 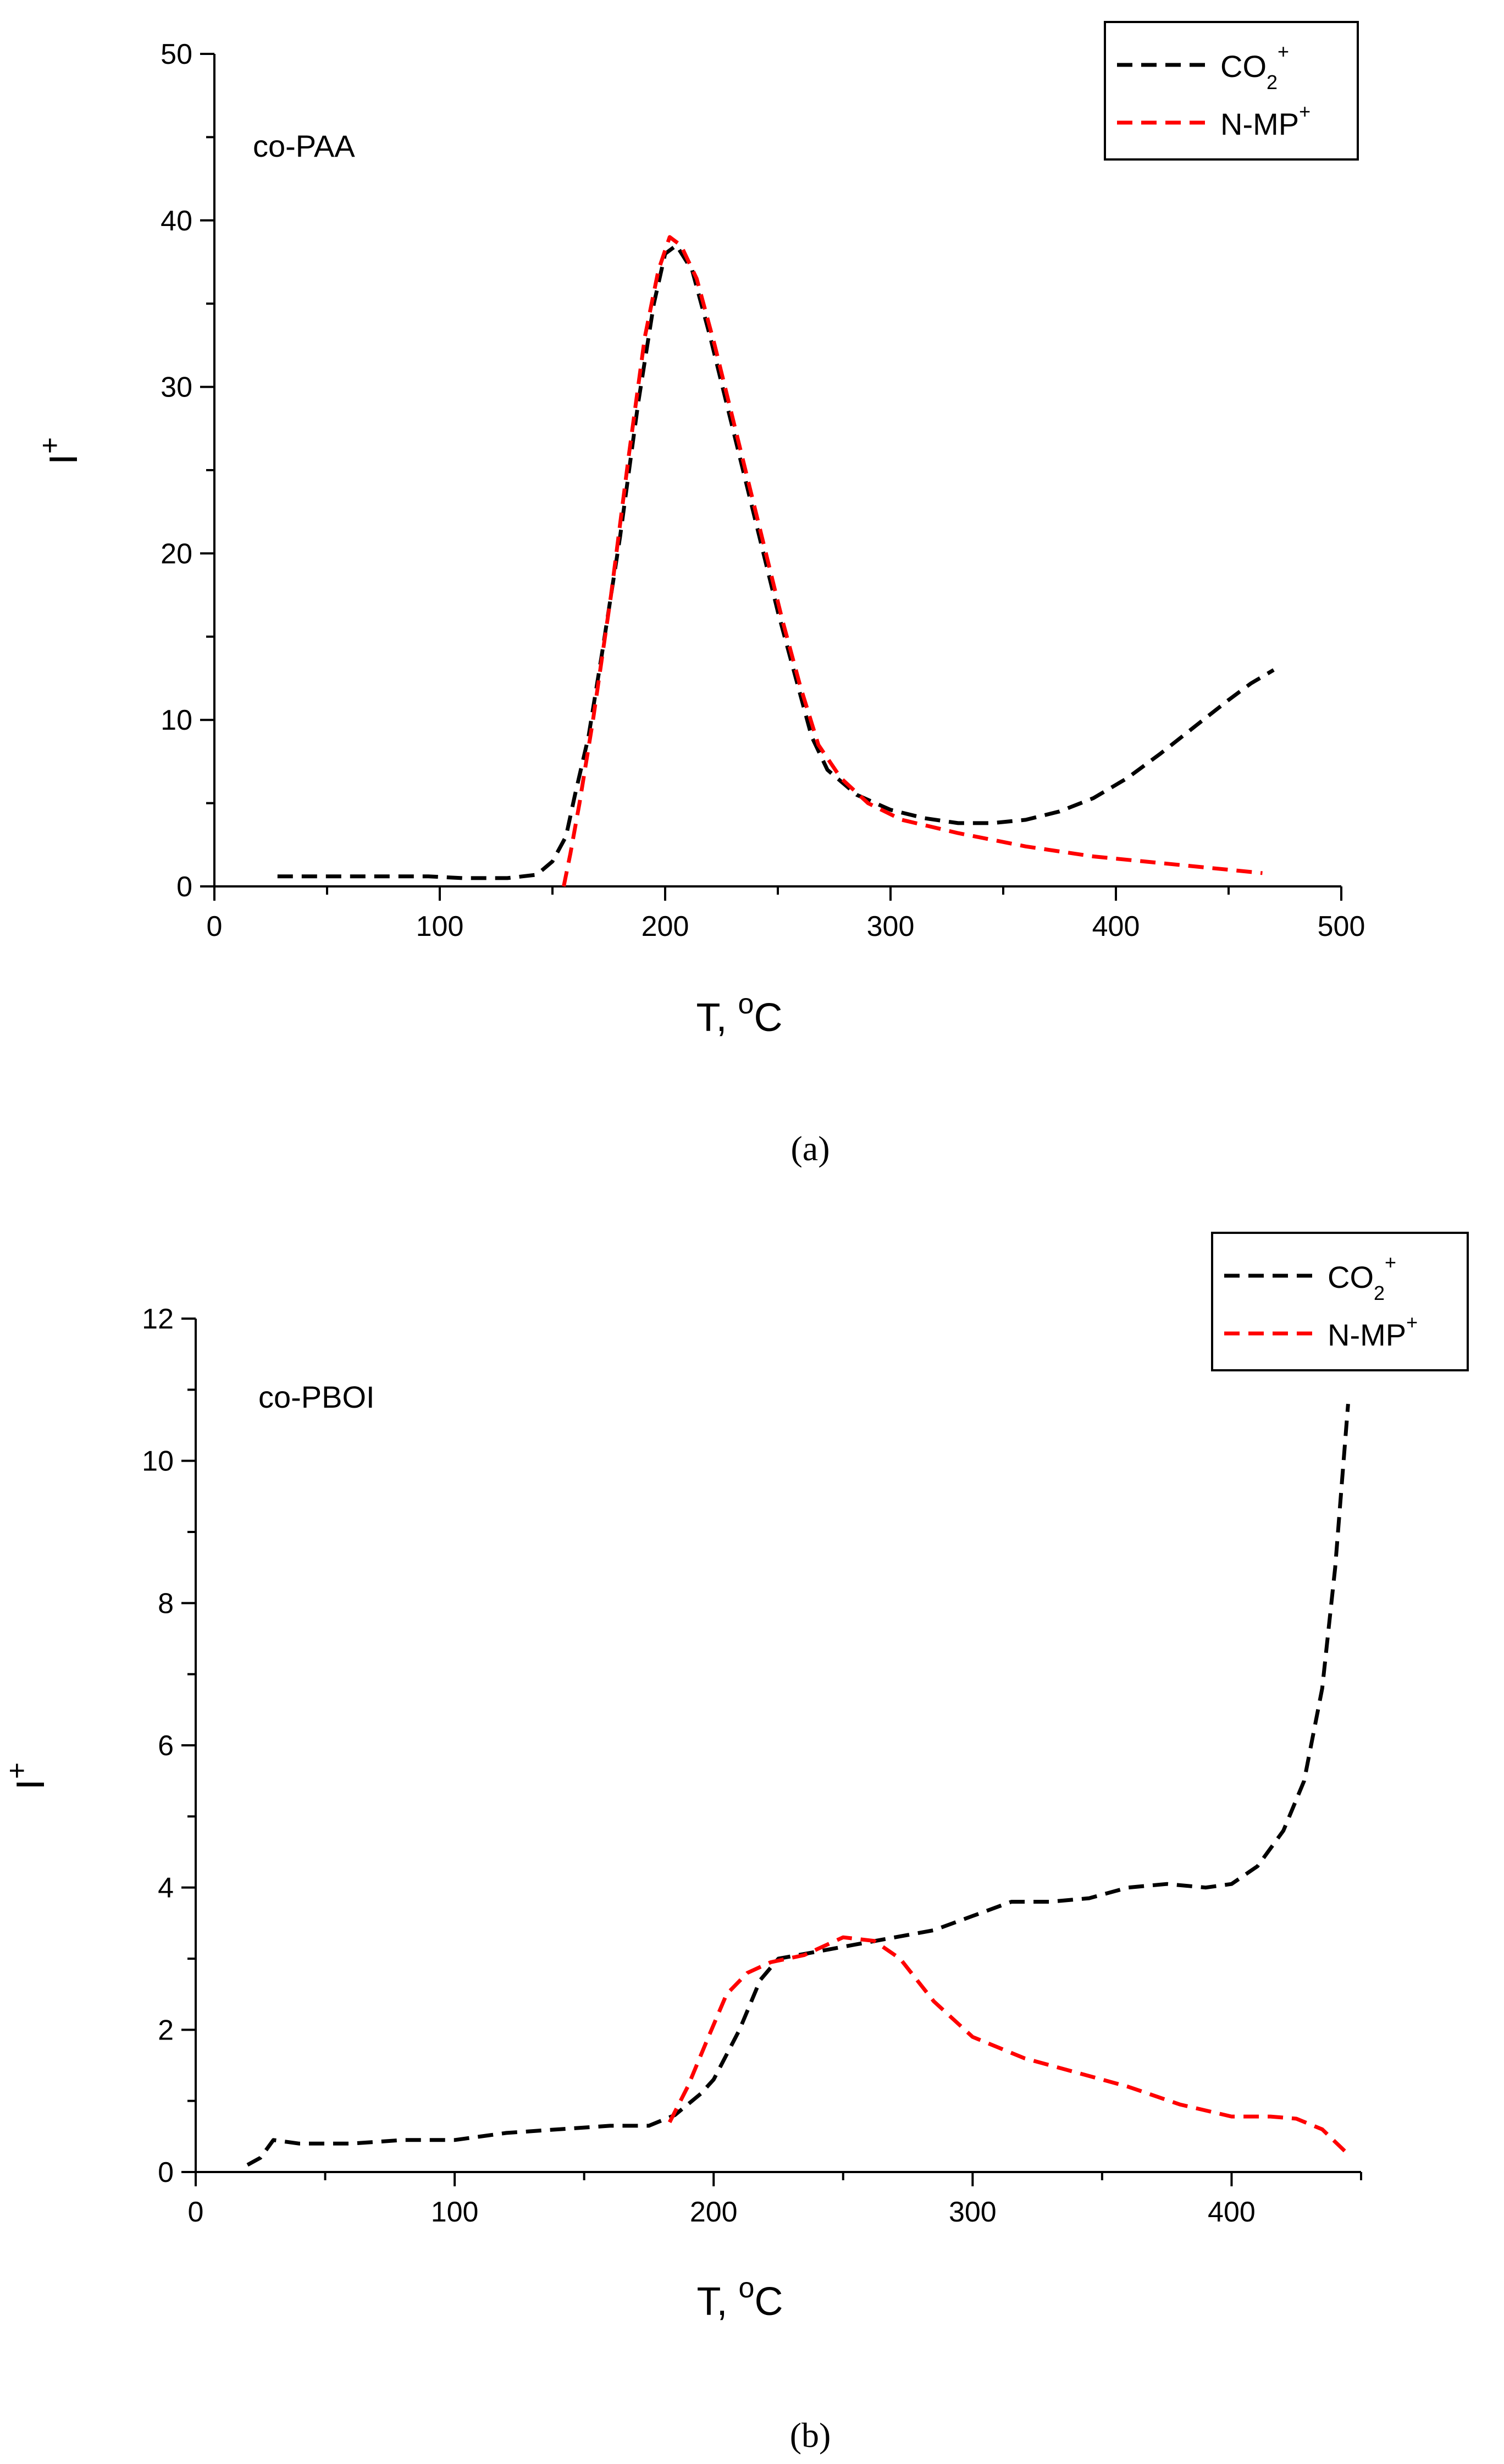 I want to click on y-tick-label: 50, so click(x=176, y=54).